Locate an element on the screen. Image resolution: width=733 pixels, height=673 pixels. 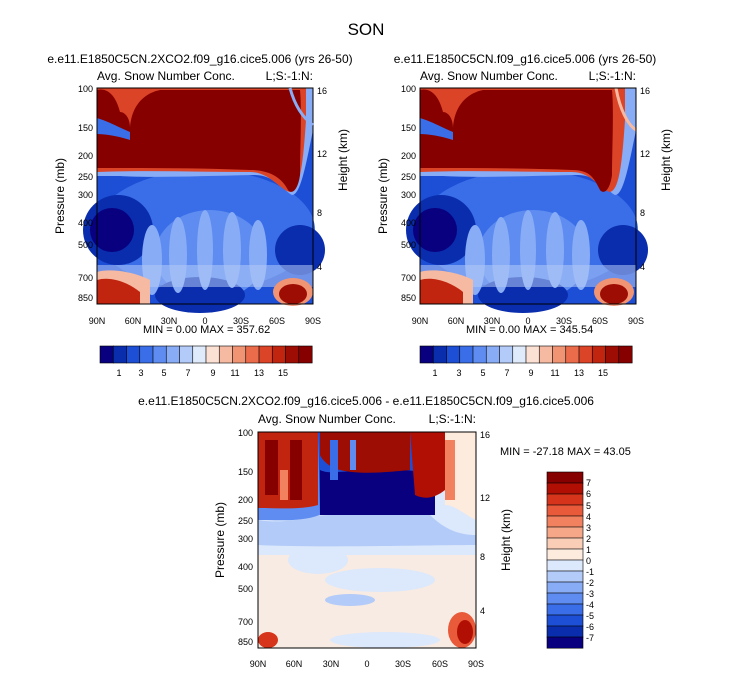
panel-2-ytick-500: 500 is located at coordinates (408, 245).